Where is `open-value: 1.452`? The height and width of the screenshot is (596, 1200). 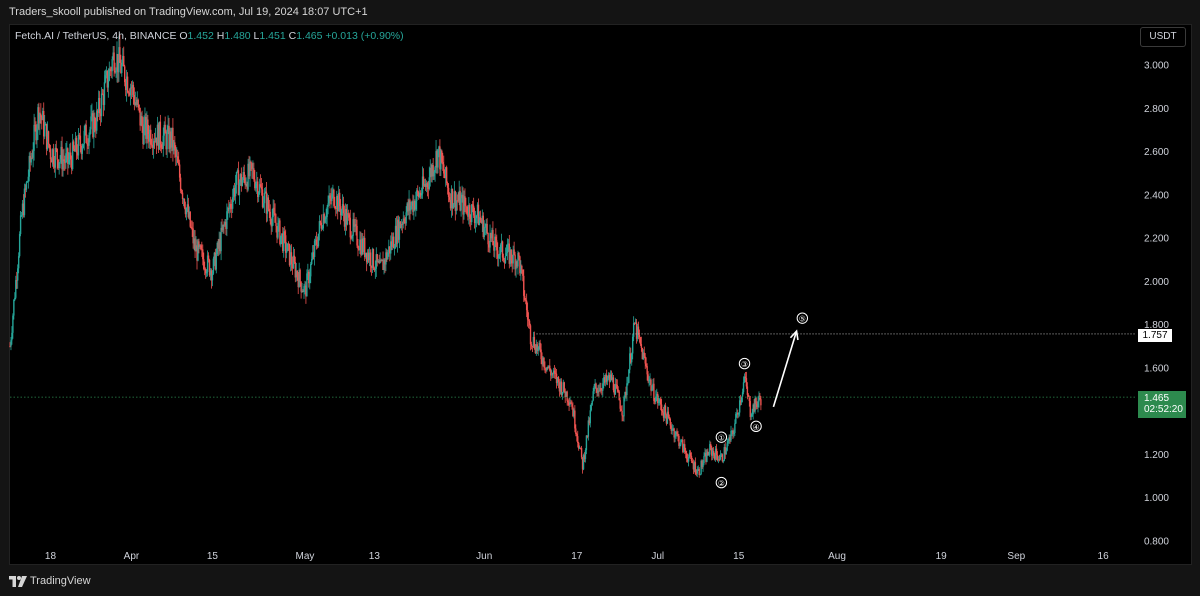 open-value: 1.452 is located at coordinates (200, 36).